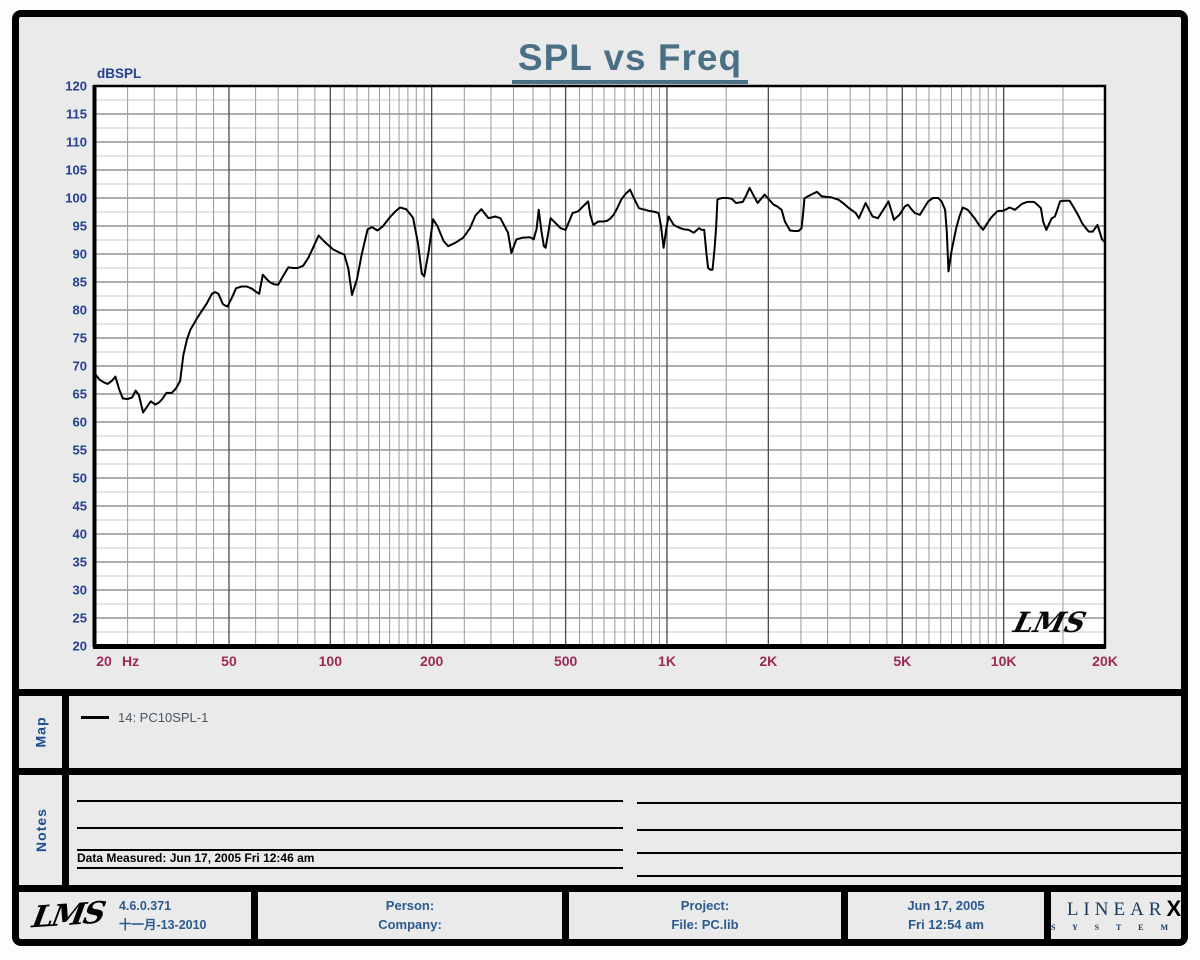 This screenshot has height=960, width=1200. Describe the element at coordinates (946, 905) in the screenshot. I see `footer-date: Jun 17, 2005` at that location.